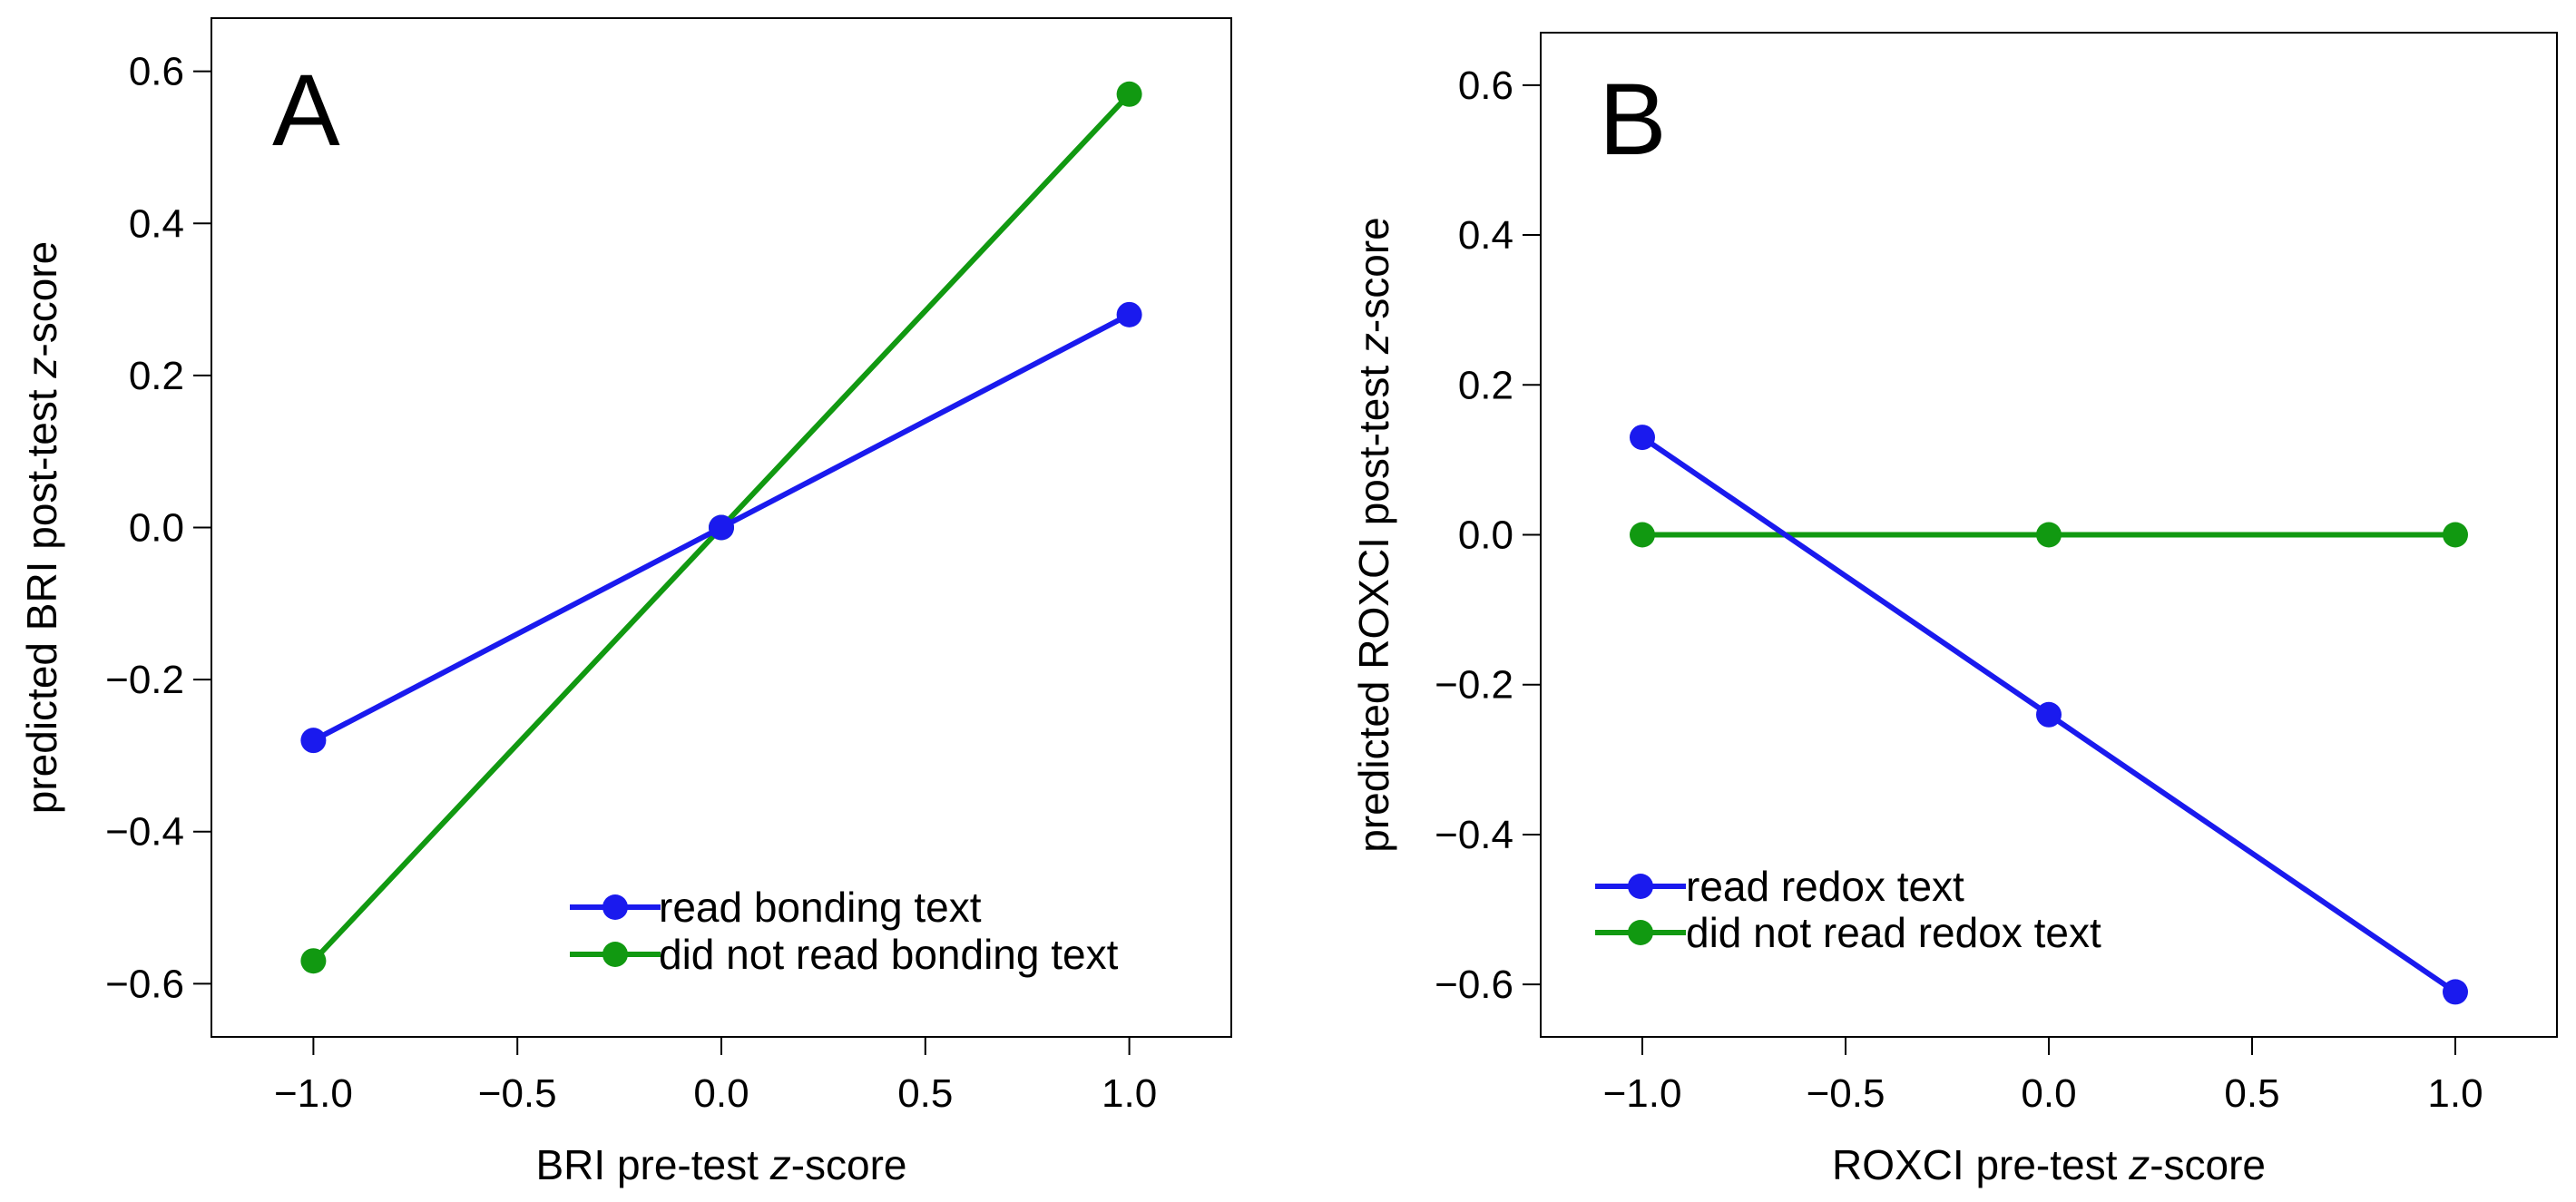 The width and height of the screenshot is (2576, 1202). I want to click on legend-label: did not read redox text, so click(1893, 932).